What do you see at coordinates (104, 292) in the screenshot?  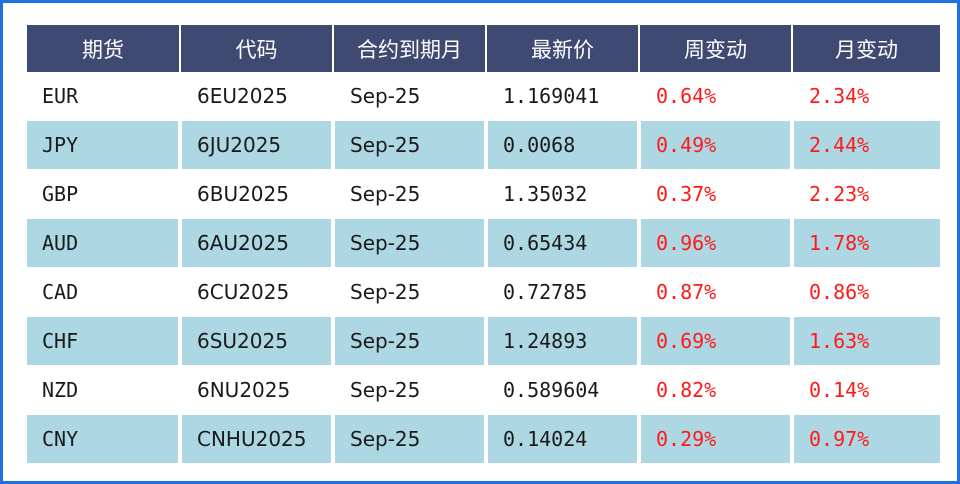 I see `cell-future: CAD` at bounding box center [104, 292].